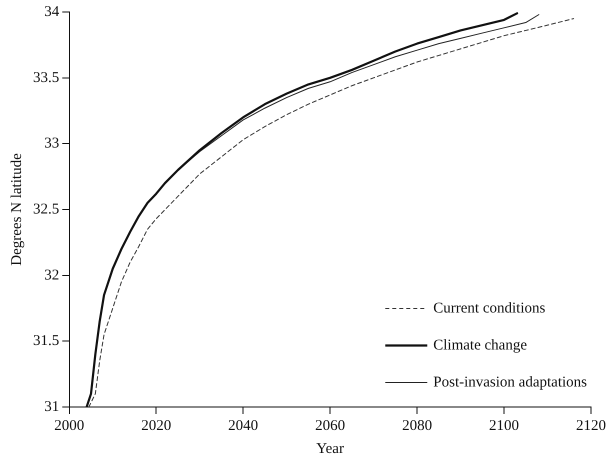  What do you see at coordinates (243, 426) in the screenshot?
I see `x-tick-label: 2040` at bounding box center [243, 426].